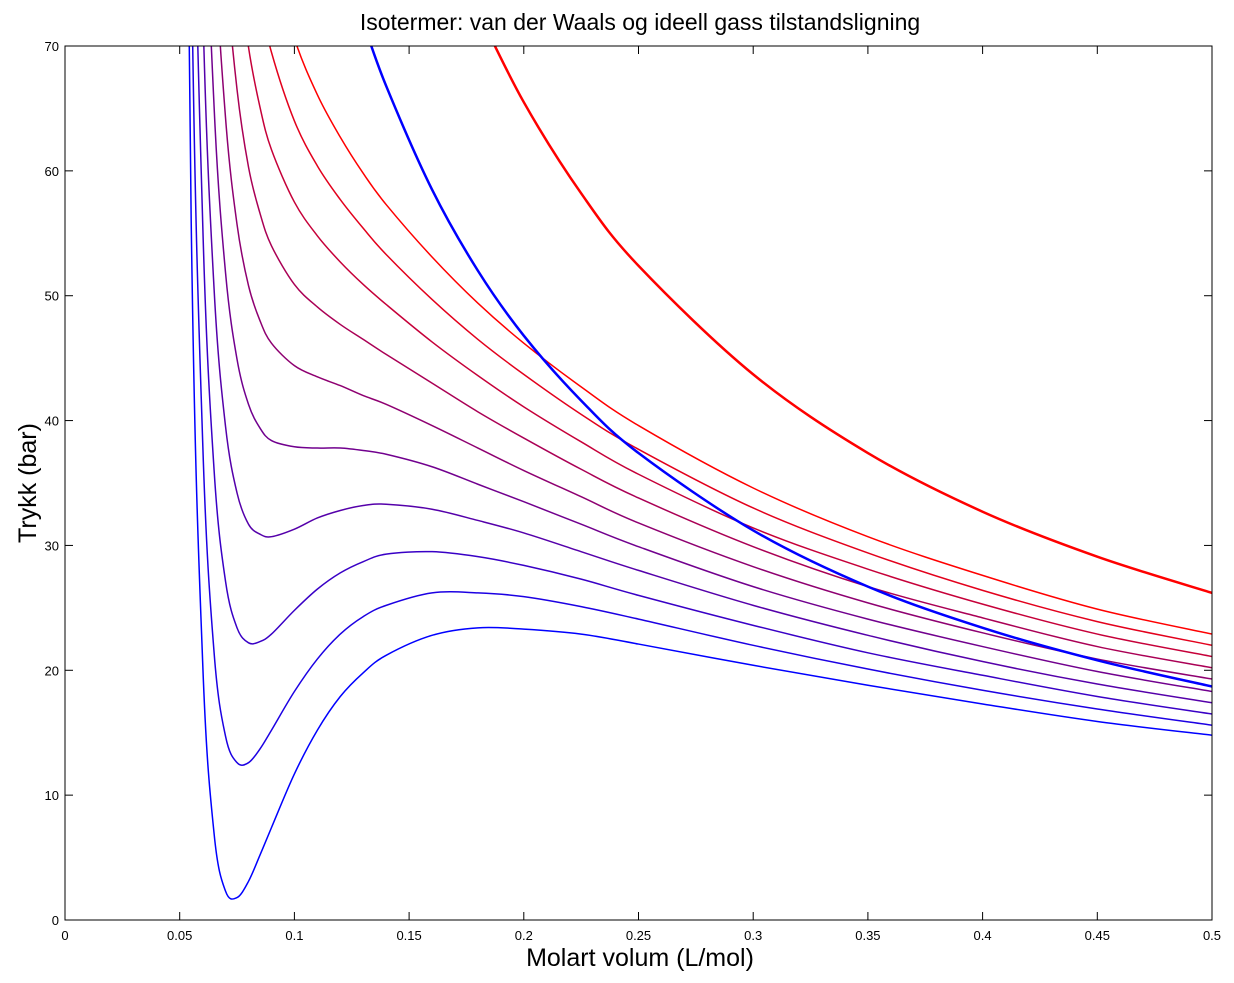 Image resolution: width=1234 pixels, height=983 pixels. Describe the element at coordinates (1212, 935) in the screenshot. I see `x-tick-label: 0.5` at that location.